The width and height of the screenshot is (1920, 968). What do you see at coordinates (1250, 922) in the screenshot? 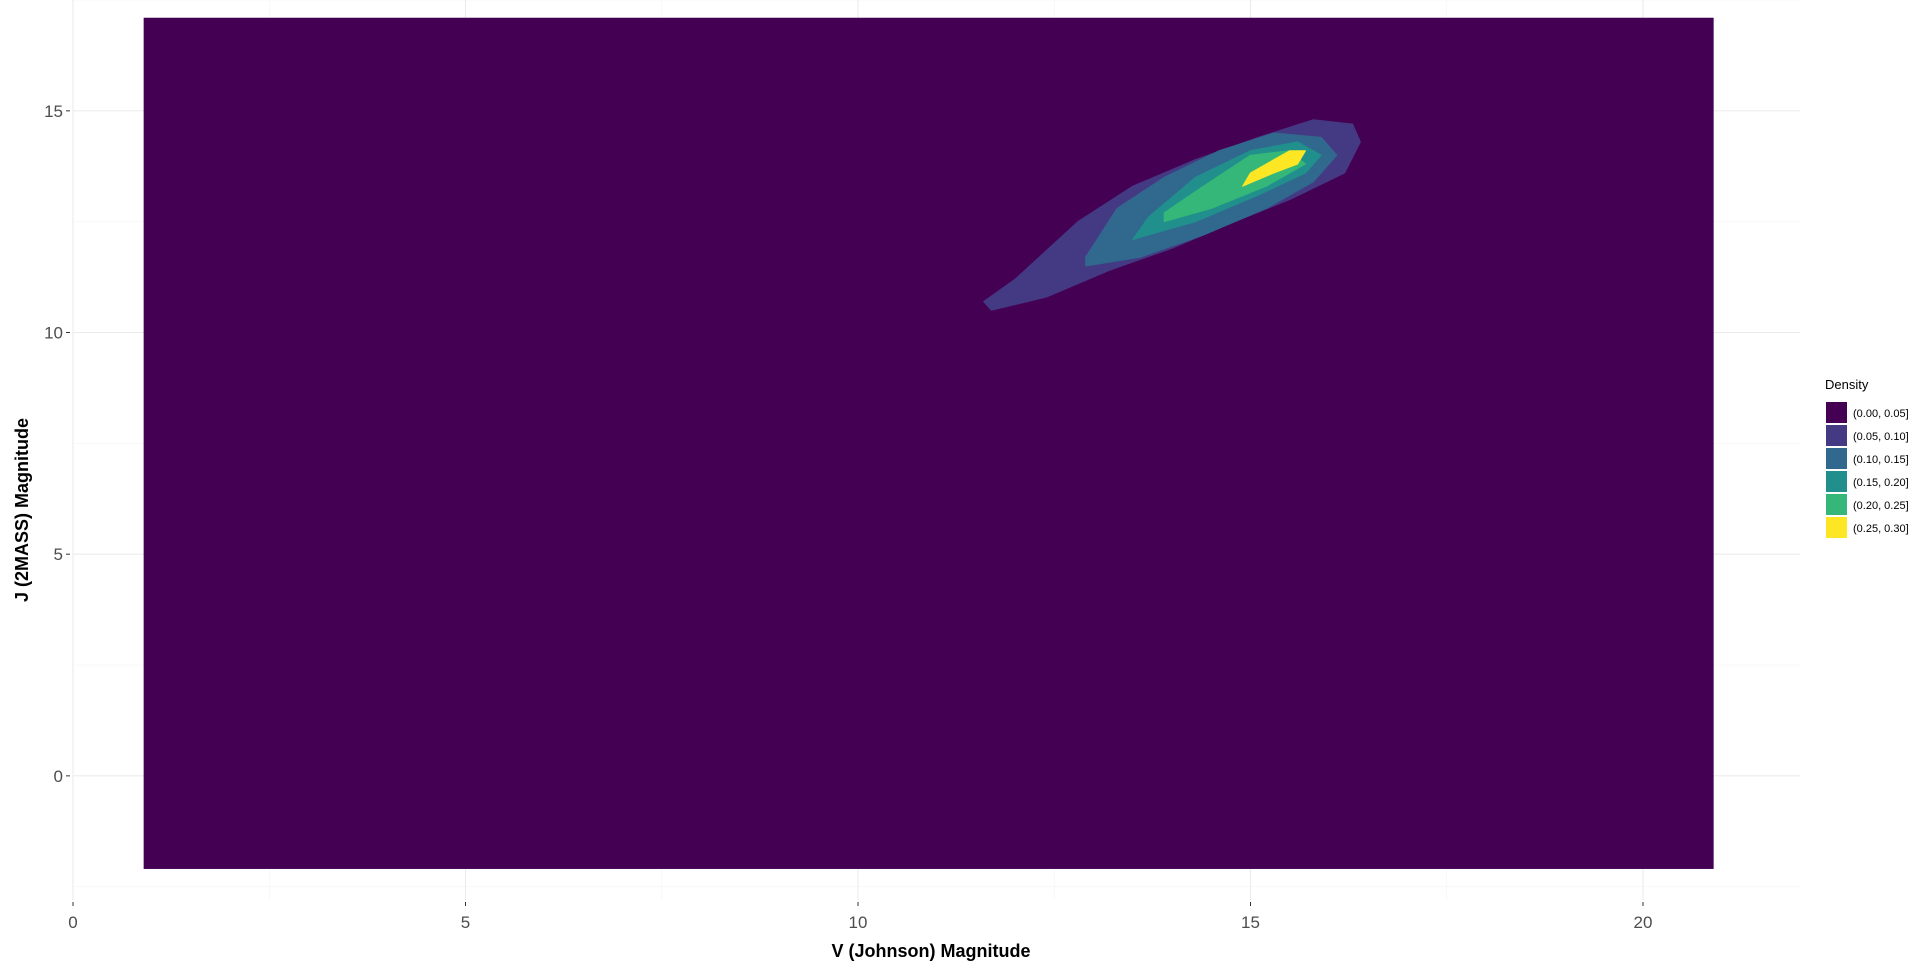
I see `x-tick-label: 15` at bounding box center [1250, 922].